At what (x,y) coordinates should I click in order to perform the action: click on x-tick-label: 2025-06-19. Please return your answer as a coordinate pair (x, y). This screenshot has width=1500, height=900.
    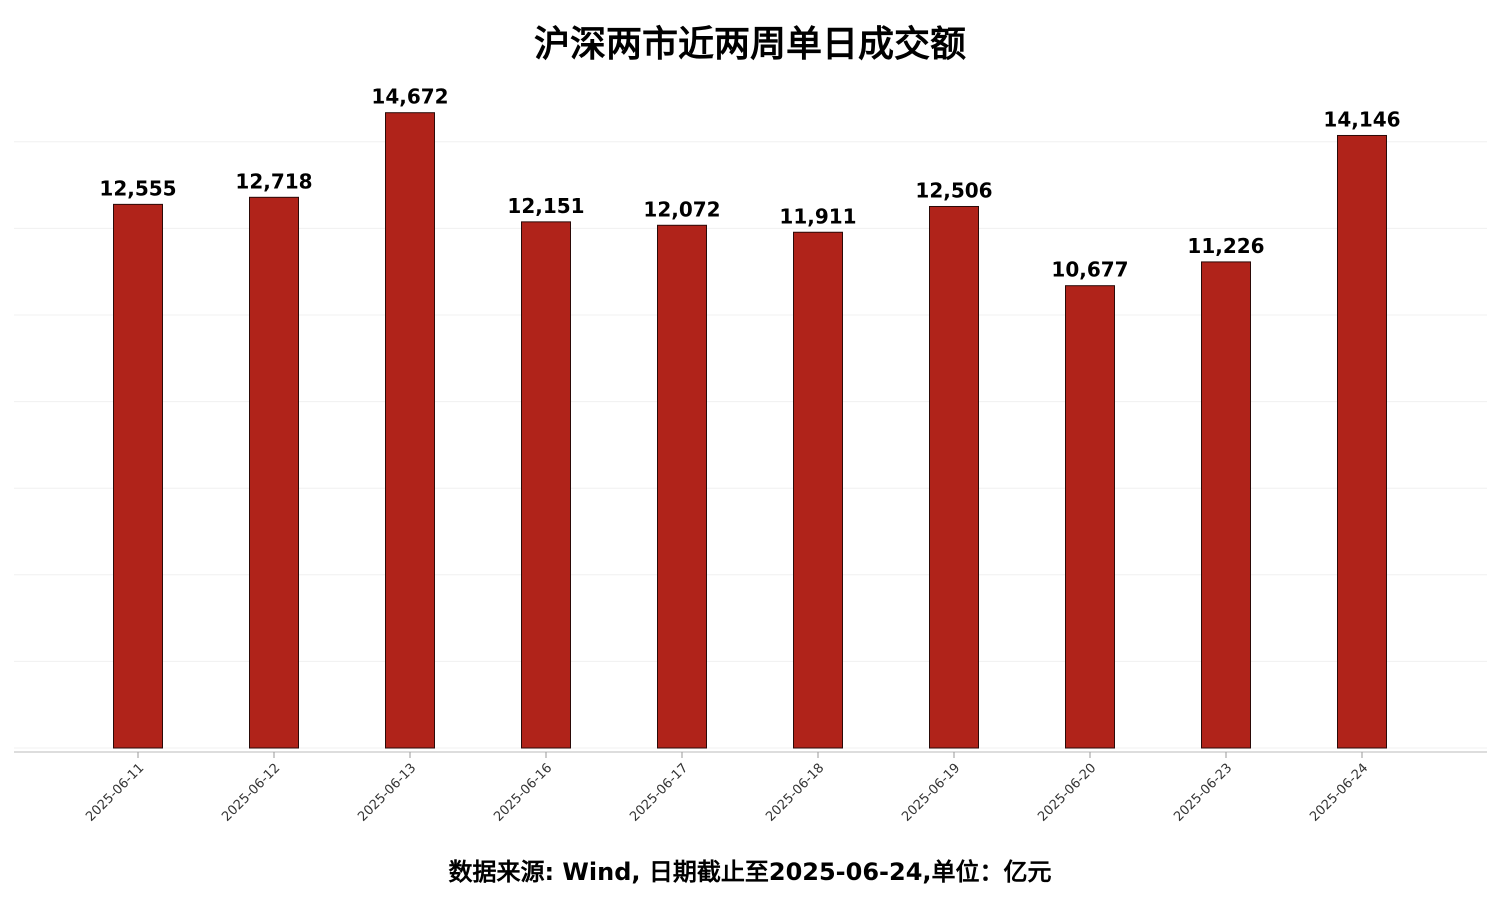
    Looking at the image, I should click on (931, 793).